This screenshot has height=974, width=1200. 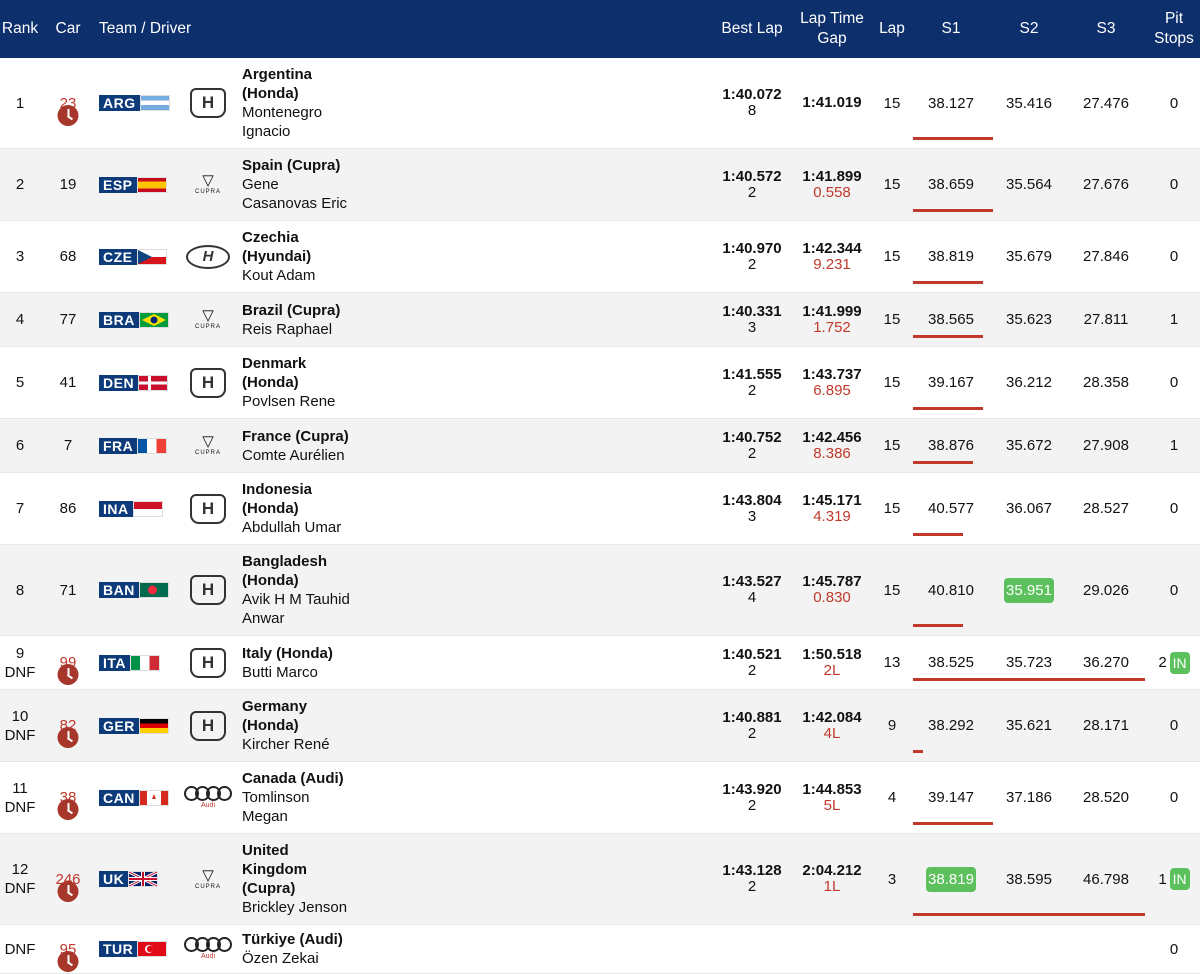 What do you see at coordinates (1029, 103) in the screenshot?
I see `sector-2: 35.416` at bounding box center [1029, 103].